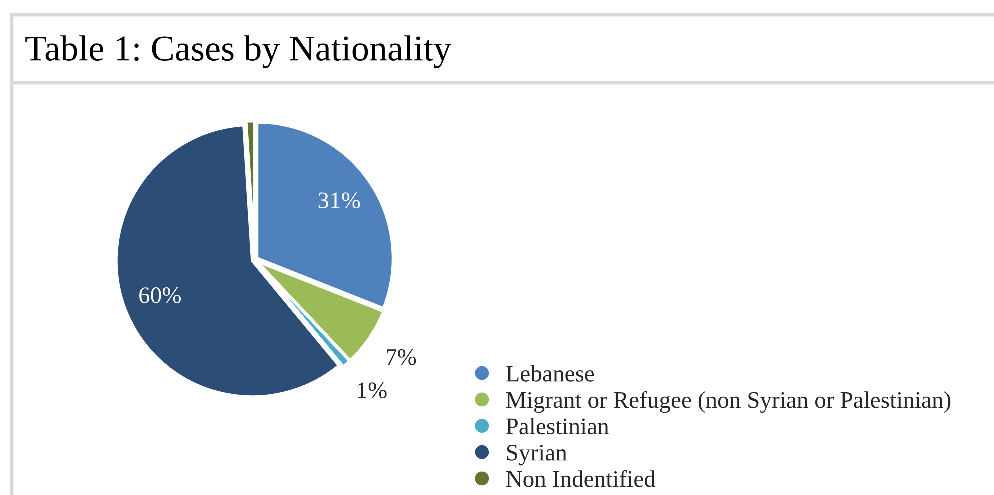 The height and width of the screenshot is (495, 994). I want to click on legend-label: Lebanese, so click(550, 373).